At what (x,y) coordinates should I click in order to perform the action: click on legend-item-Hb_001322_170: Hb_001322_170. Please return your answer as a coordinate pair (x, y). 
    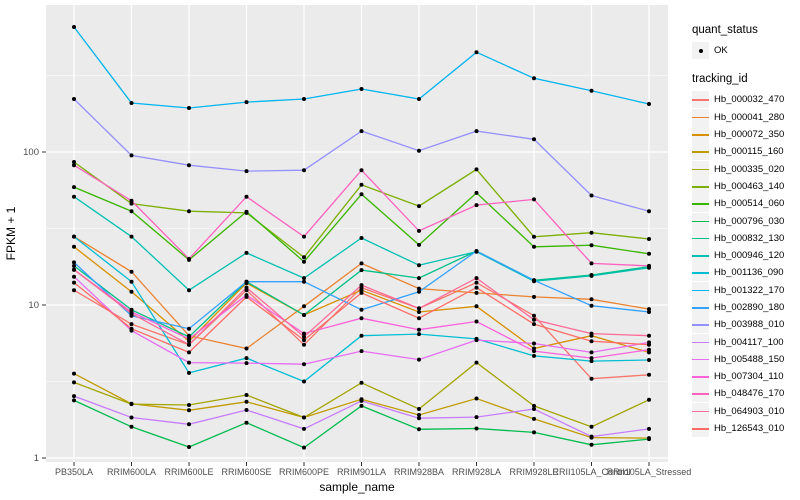
    Looking at the image, I should click on (745, 290).